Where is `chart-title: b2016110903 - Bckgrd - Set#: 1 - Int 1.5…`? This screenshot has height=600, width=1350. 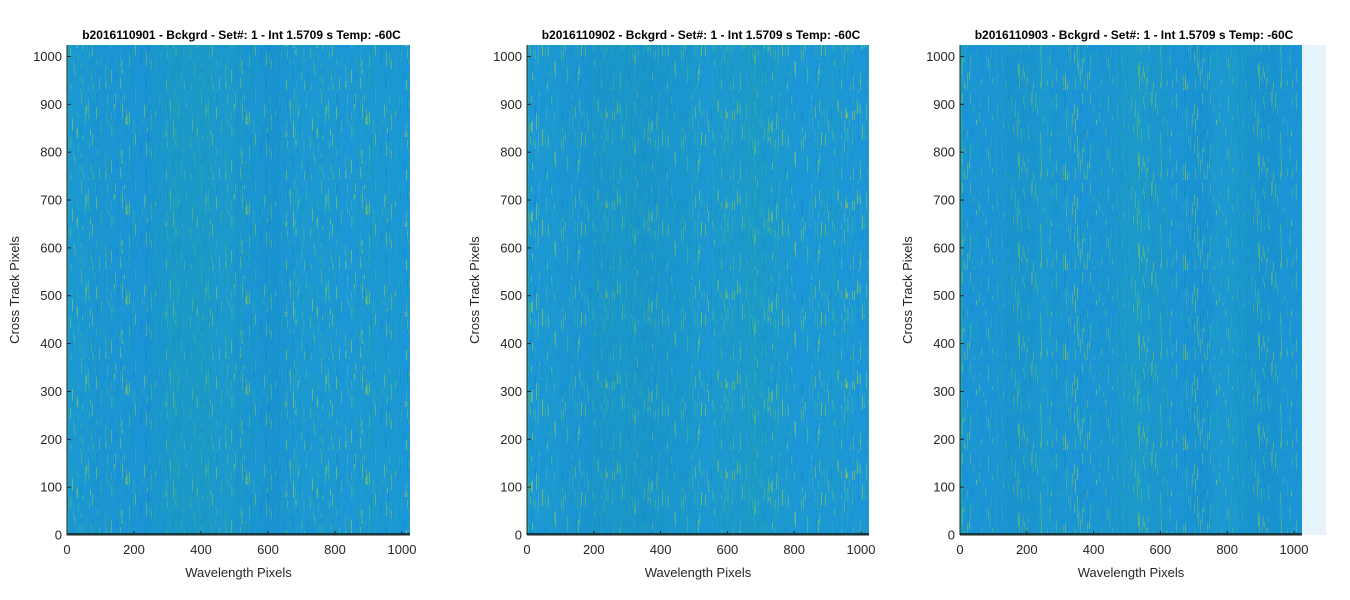
chart-title: b2016110903 - Bckgrd - Set#: 1 - Int 1.5… is located at coordinates (1134, 35).